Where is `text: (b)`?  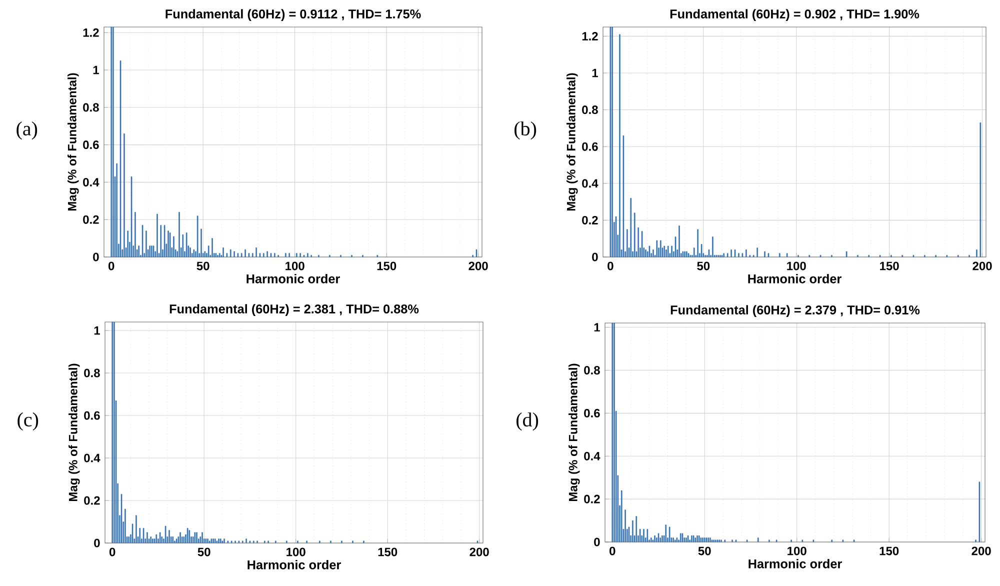 text: (b) is located at coordinates (525, 130).